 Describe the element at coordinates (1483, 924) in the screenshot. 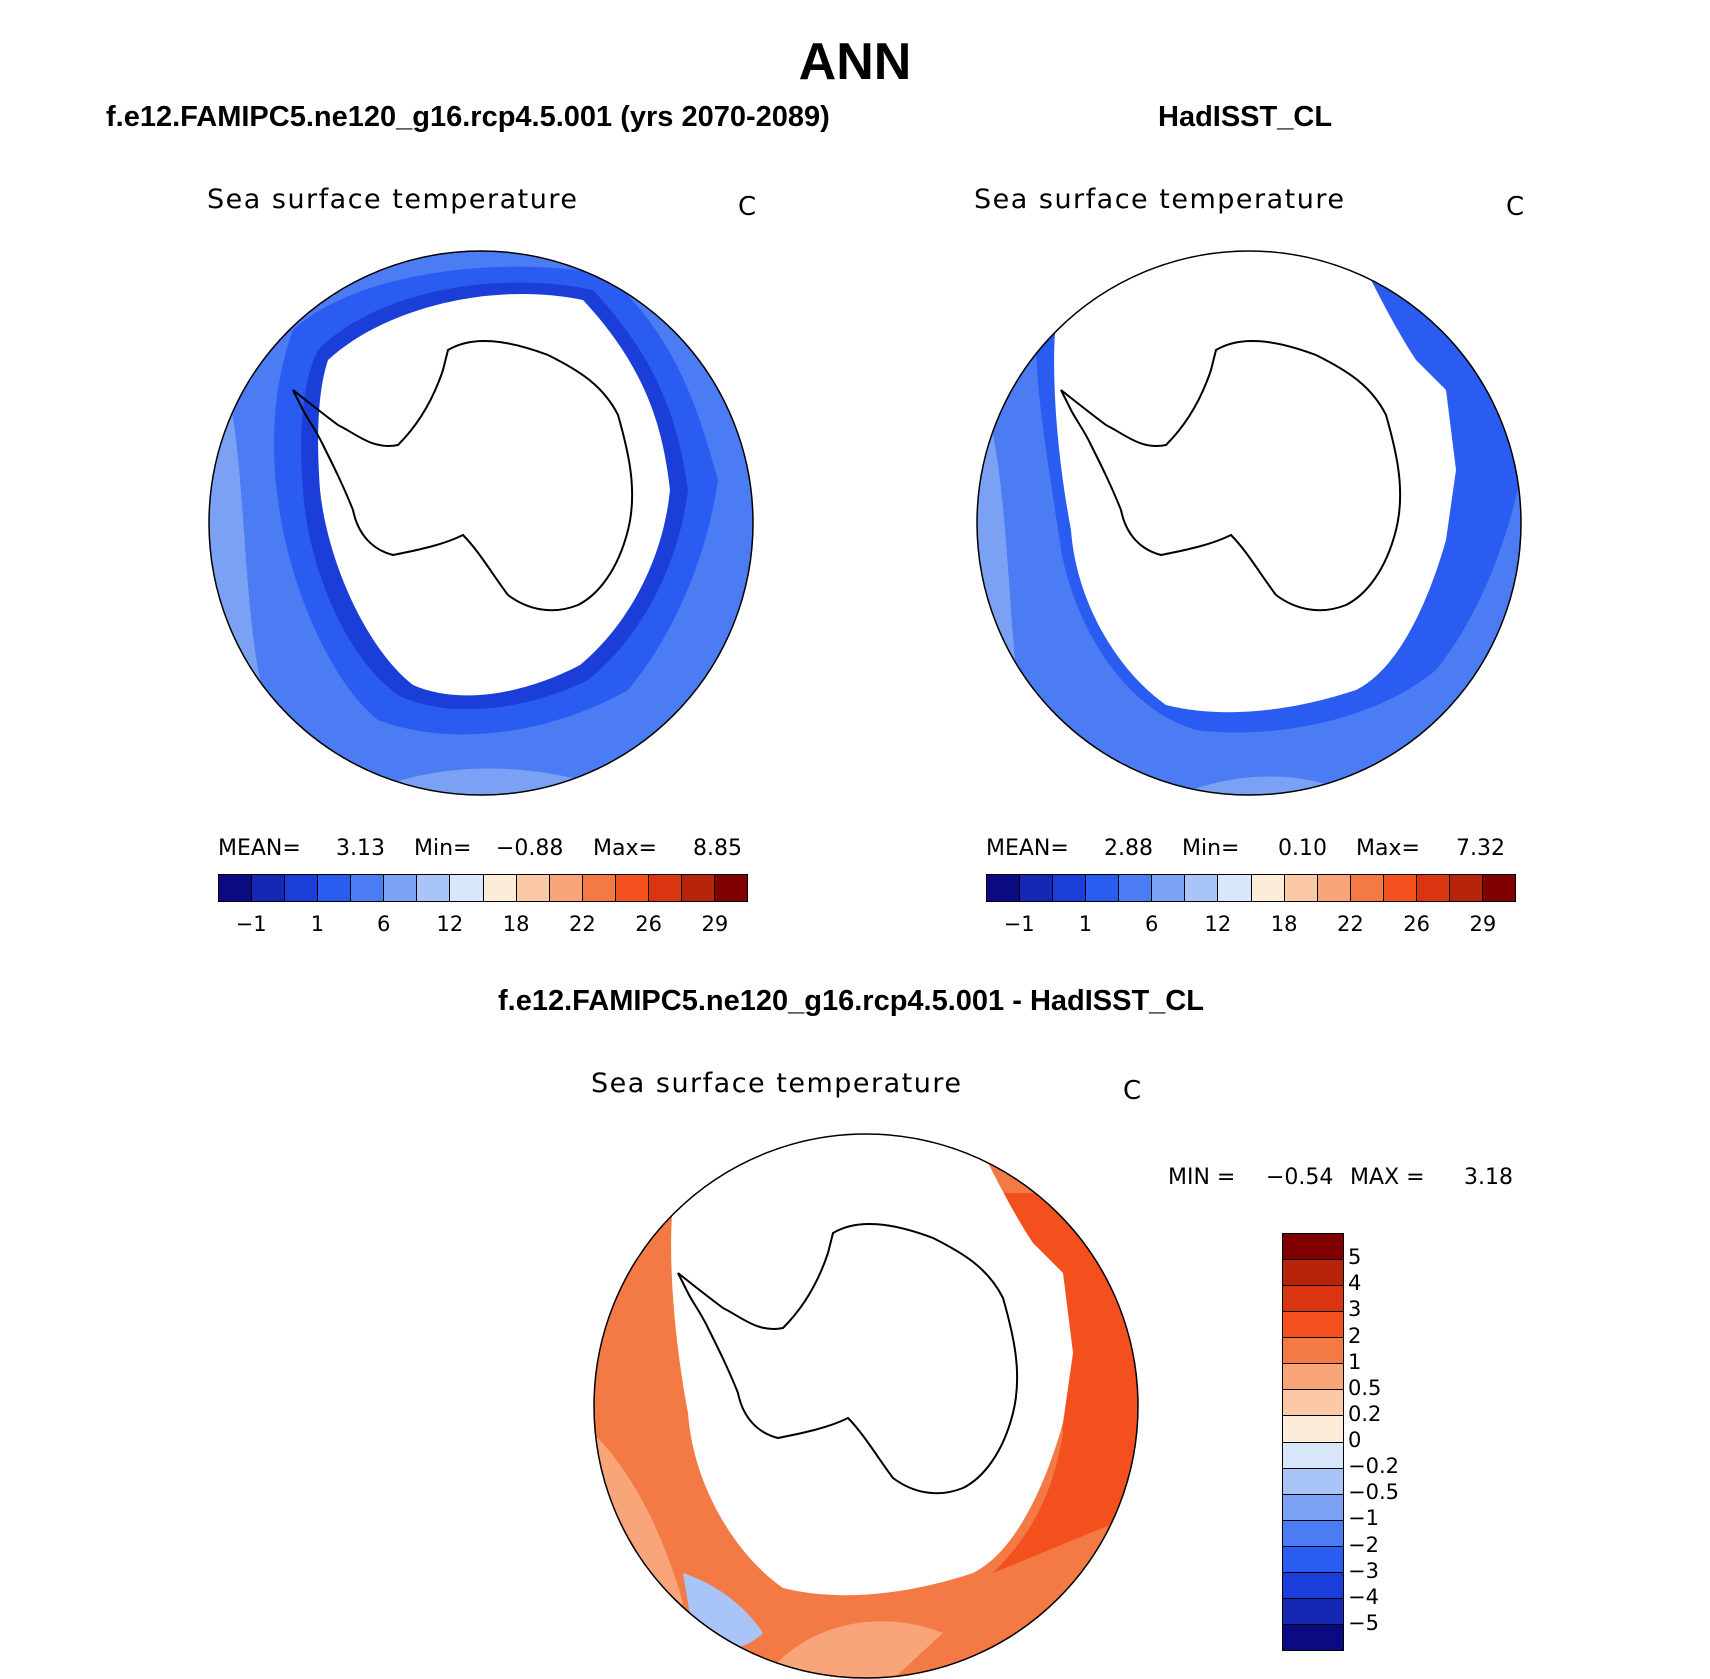

I see `obs-colorbar-tick-label: 29` at that location.